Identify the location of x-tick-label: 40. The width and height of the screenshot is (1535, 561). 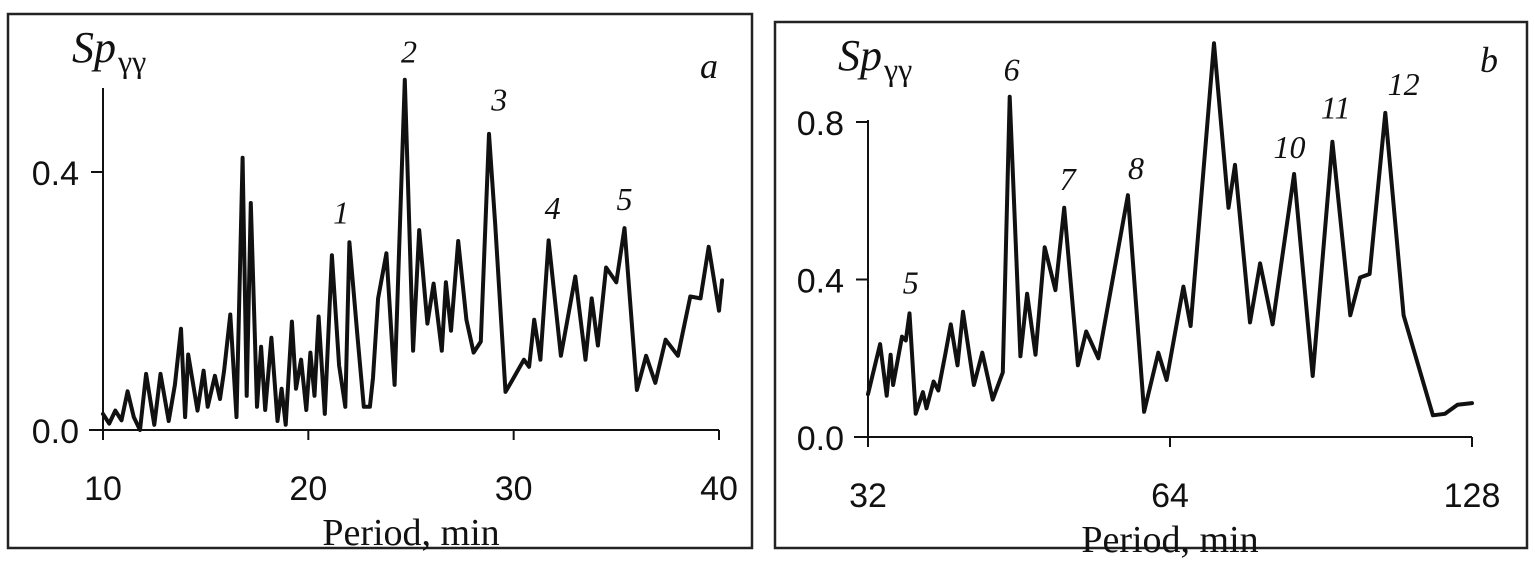
(719, 489).